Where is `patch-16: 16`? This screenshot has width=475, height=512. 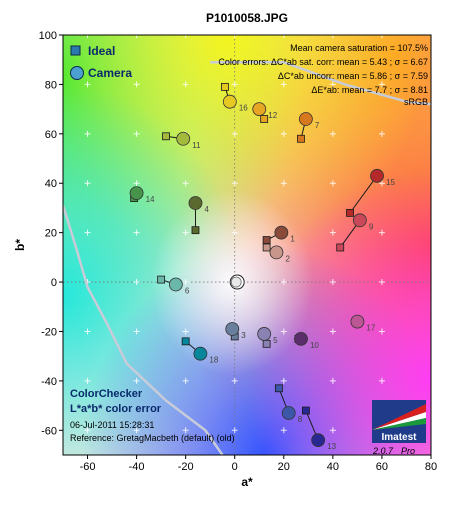 patch-16: 16 is located at coordinates (234, 97).